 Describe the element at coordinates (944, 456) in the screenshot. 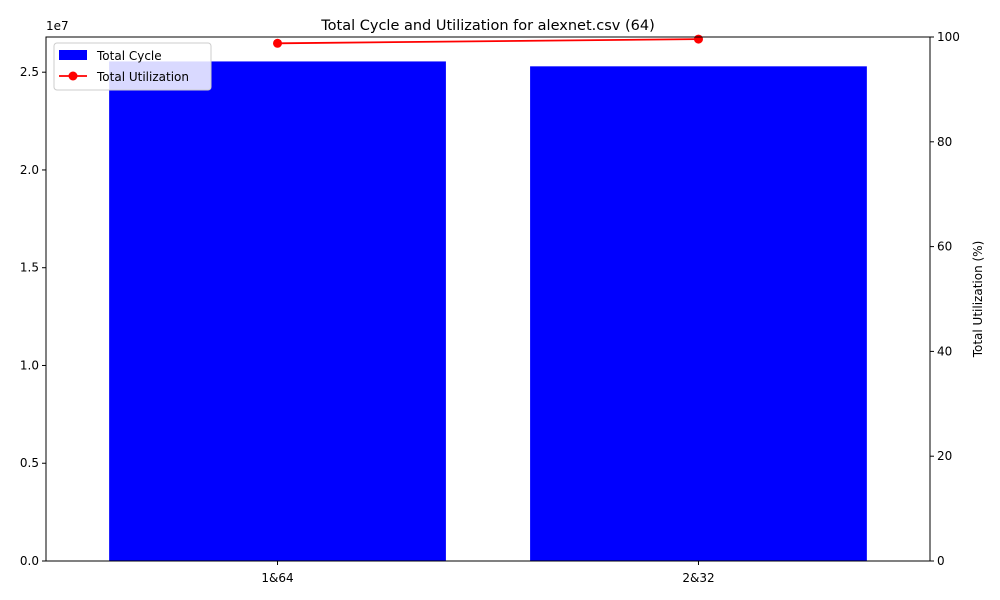

I see `right-tick-label: 20` at that location.